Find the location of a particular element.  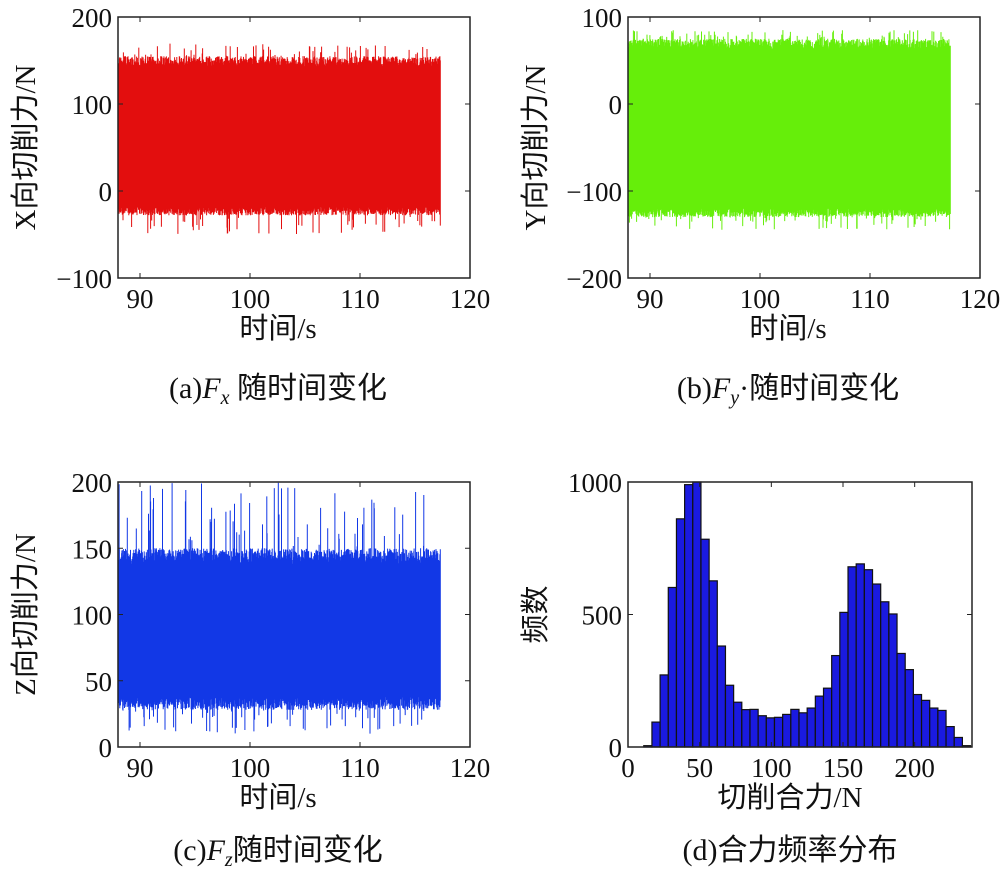

y-tick-label: 150 is located at coordinates (92, 549).